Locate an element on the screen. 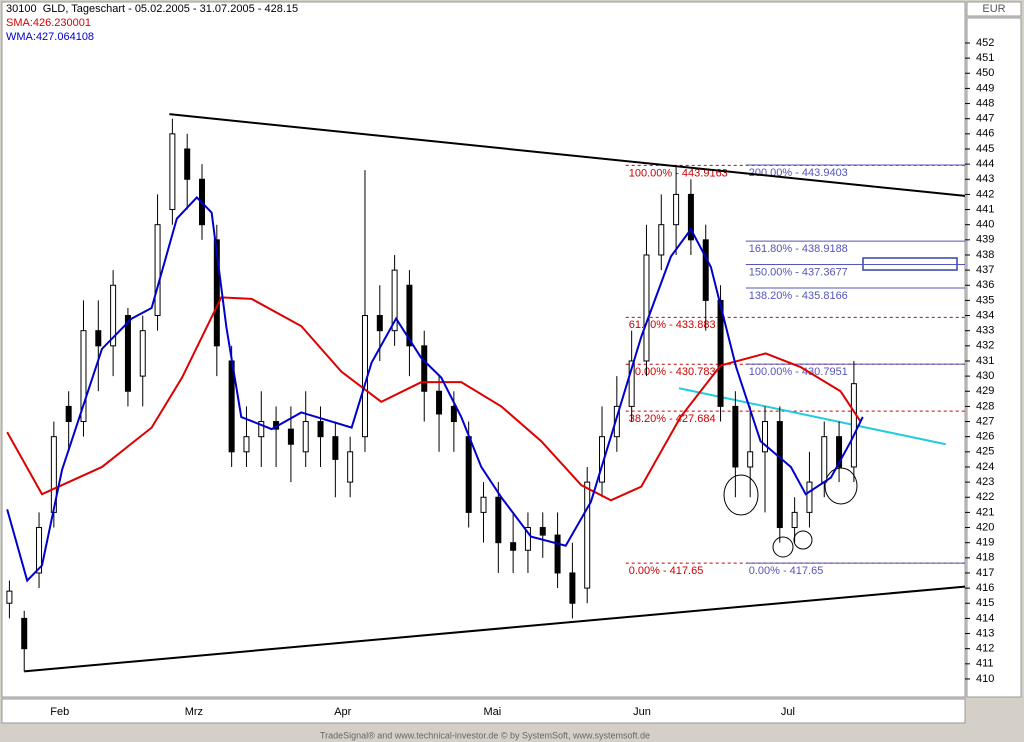 Image resolution: width=1024 pixels, height=742 pixels. fib-label: 38.20% - 427.684 is located at coordinates (672, 419).